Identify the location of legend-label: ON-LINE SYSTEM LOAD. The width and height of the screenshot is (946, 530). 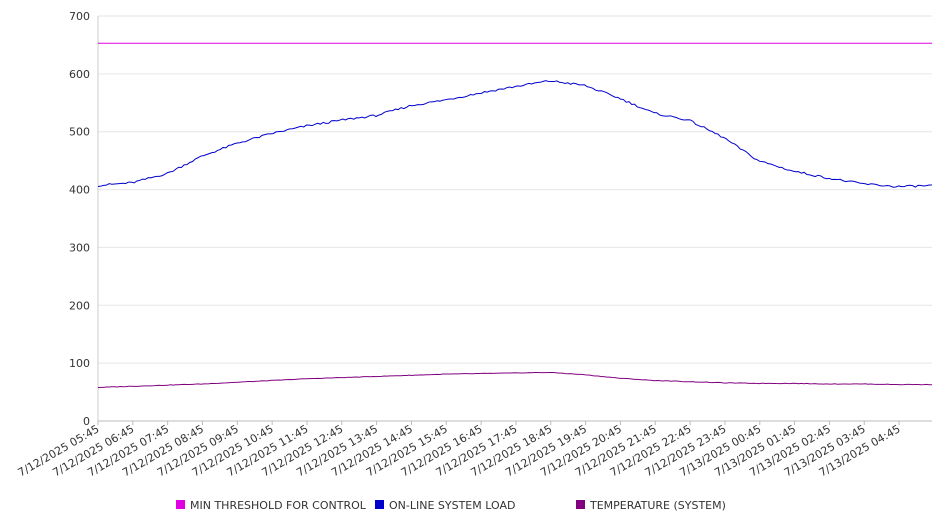
(452, 505).